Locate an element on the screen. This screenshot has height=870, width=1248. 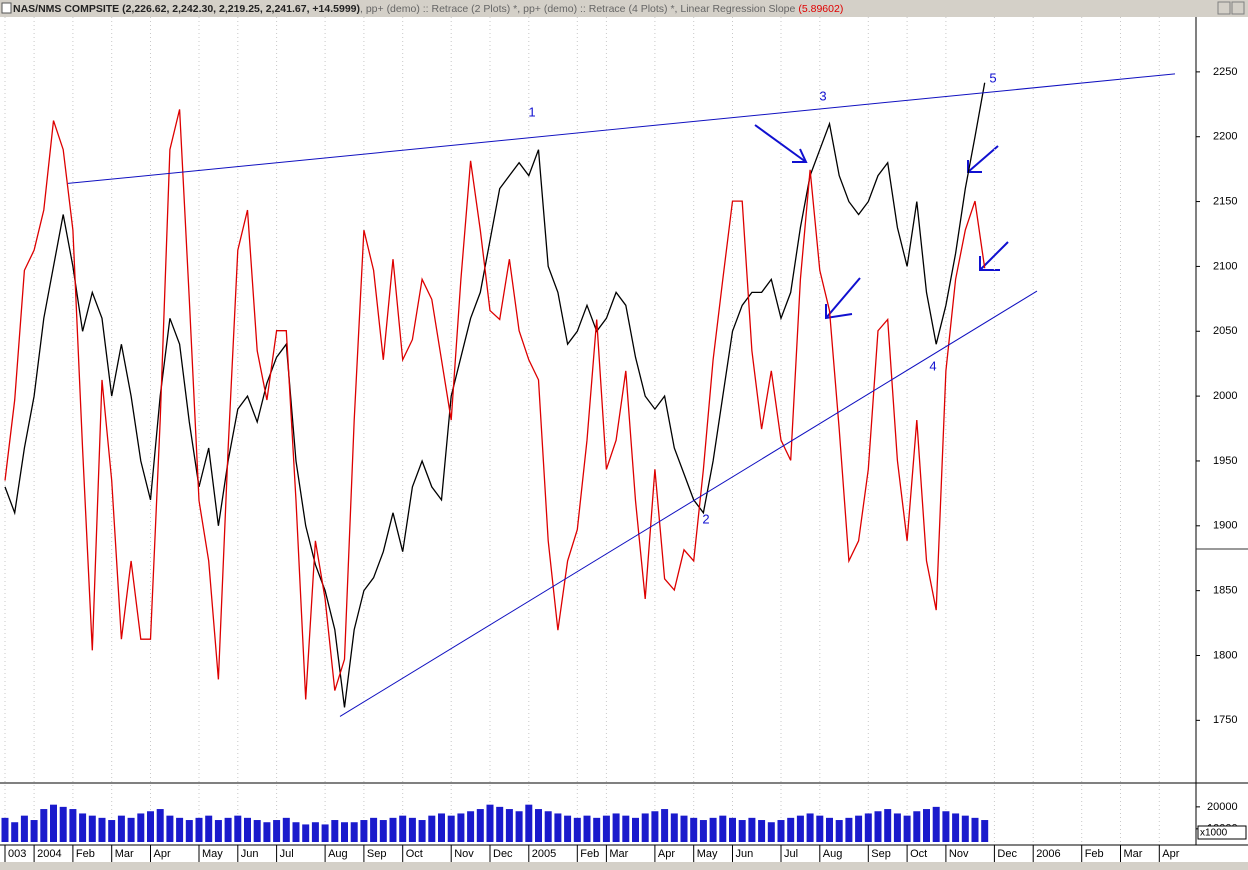
unit-label: x1000 is located at coordinates (1214, 833).